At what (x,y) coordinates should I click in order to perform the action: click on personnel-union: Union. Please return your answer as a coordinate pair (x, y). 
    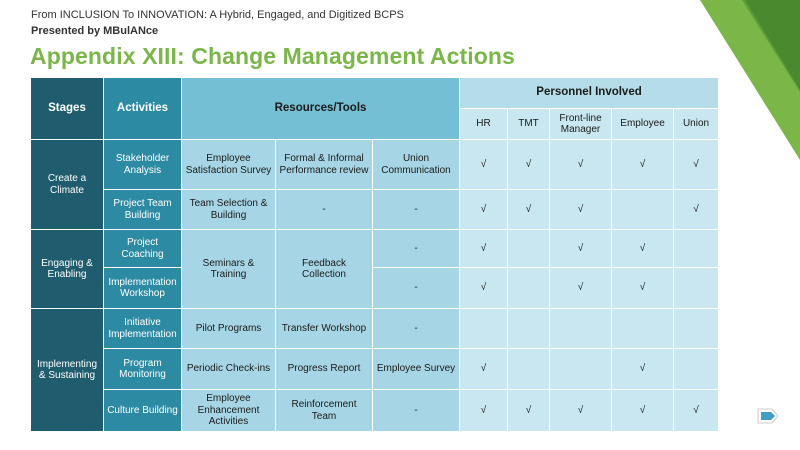
    Looking at the image, I should click on (696, 124).